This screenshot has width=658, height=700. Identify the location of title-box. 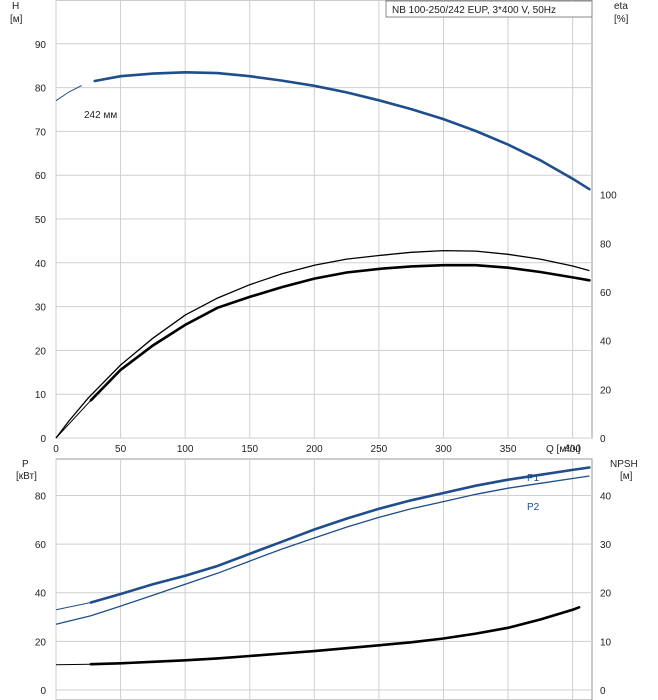
(489, 9).